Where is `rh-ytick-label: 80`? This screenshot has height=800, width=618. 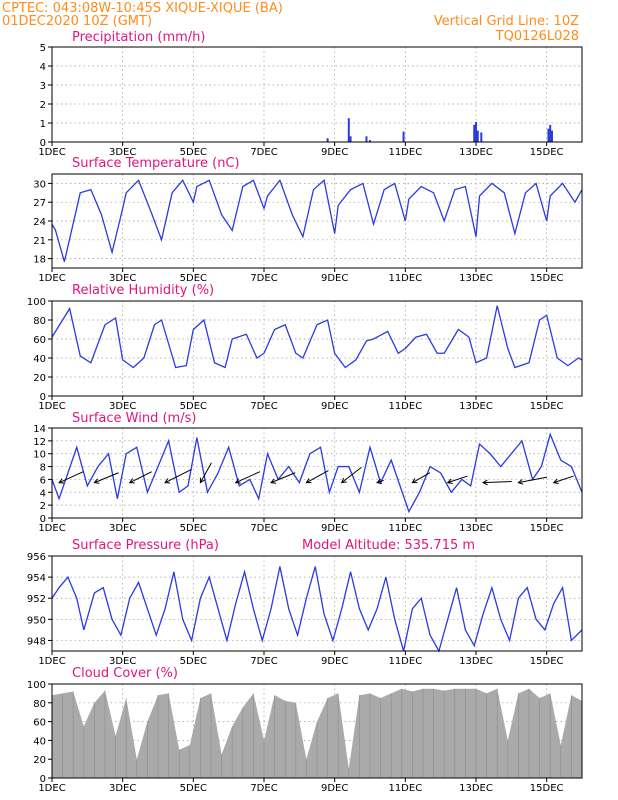 rh-ytick-label: 80 is located at coordinates (39, 321).